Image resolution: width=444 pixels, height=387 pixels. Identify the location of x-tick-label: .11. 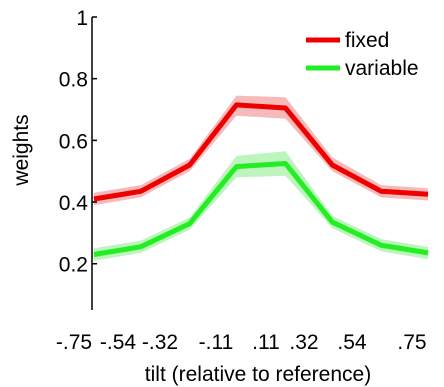
(266, 342).